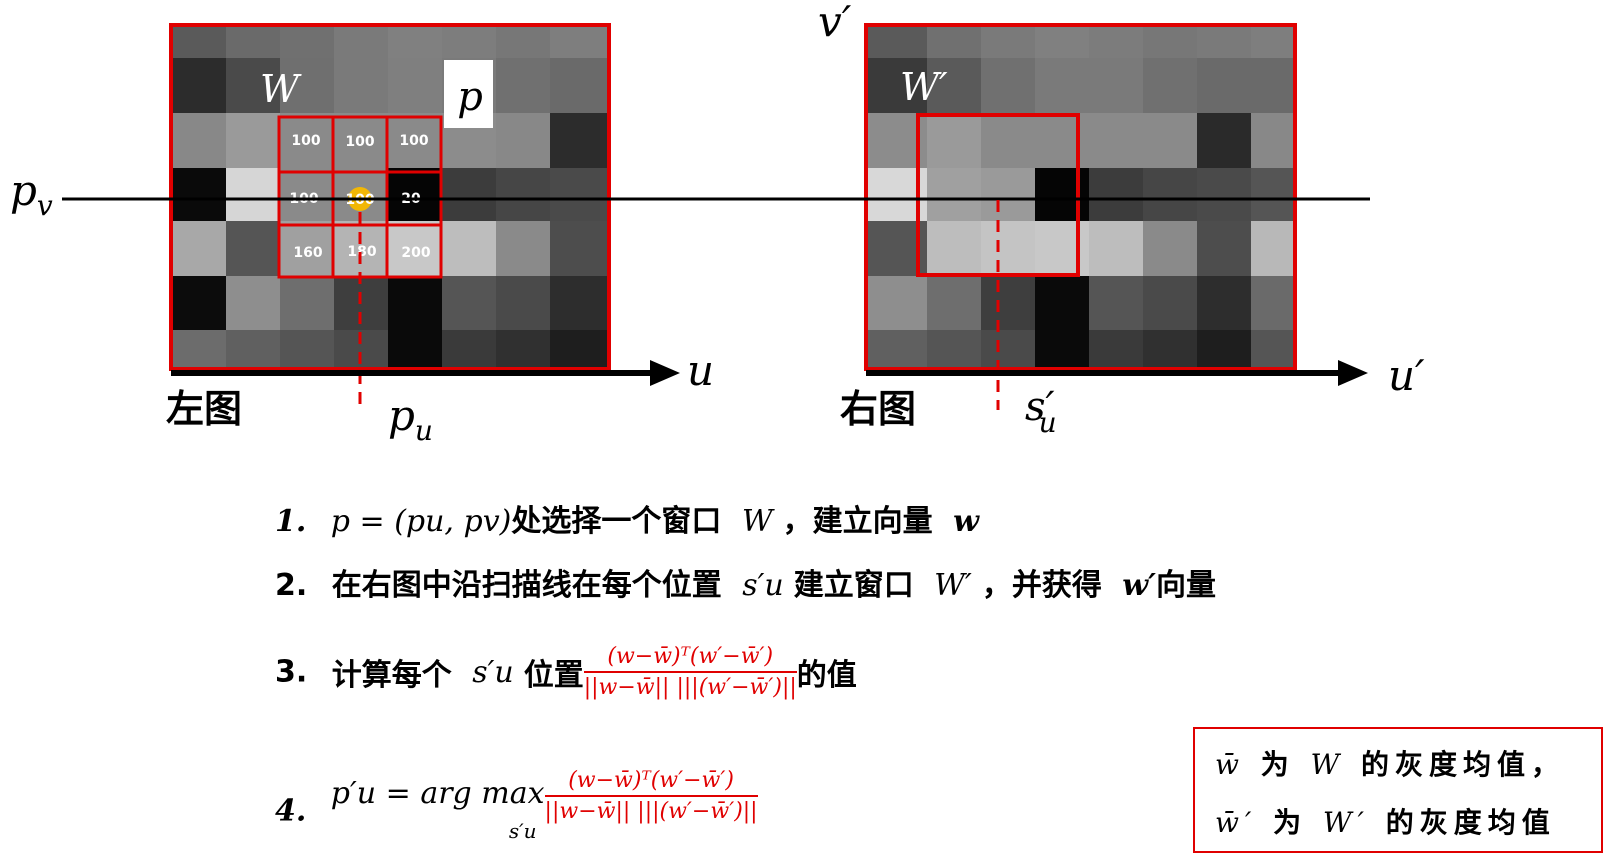 The width and height of the screenshot is (1620, 864). What do you see at coordinates (1041, 411) in the screenshot?
I see `su-label: s′u` at bounding box center [1041, 411].